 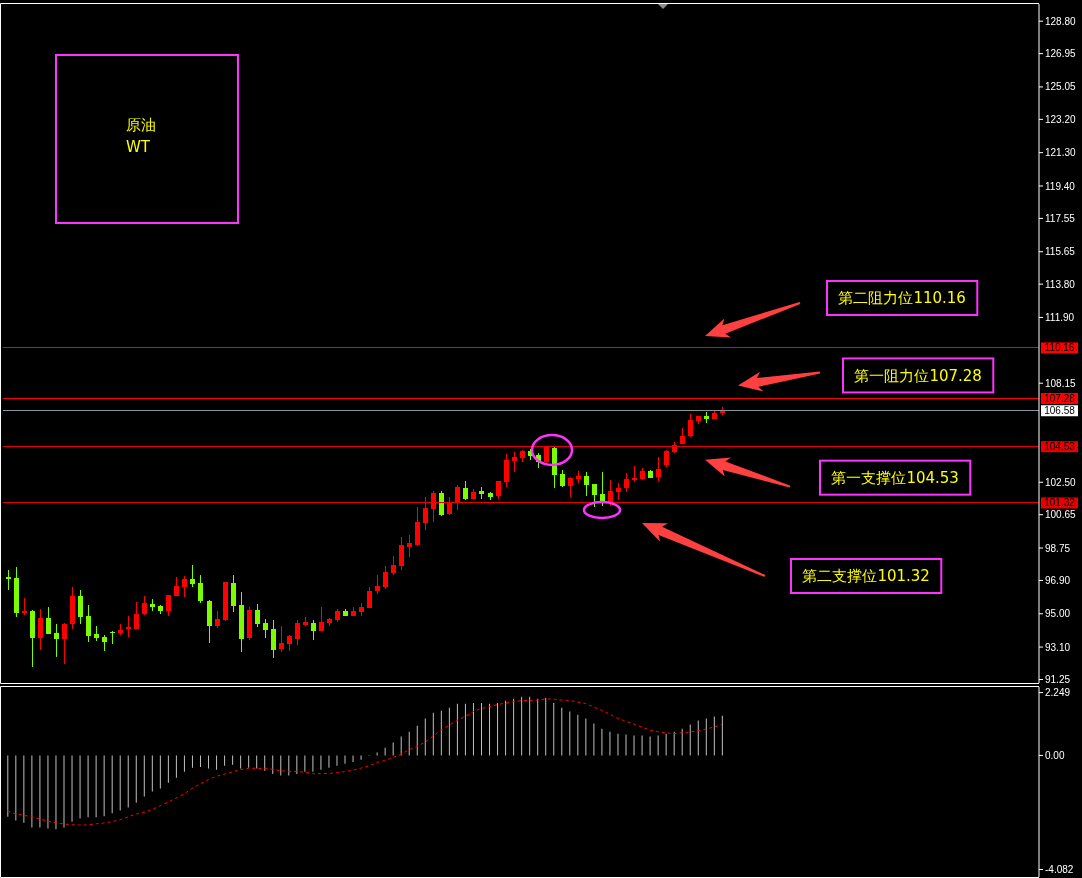 What do you see at coordinates (1058, 580) in the screenshot?
I see `y-tick-label: 96.90` at bounding box center [1058, 580].